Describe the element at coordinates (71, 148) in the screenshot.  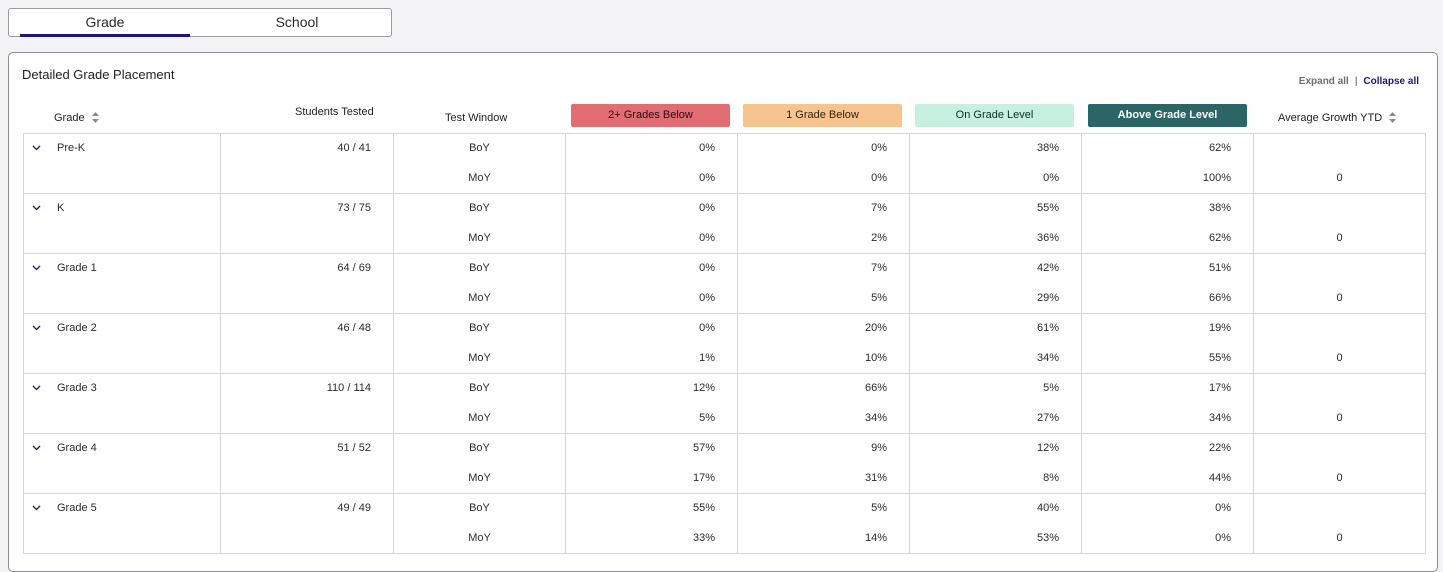
I see `grade-label: Pre-K` at that location.